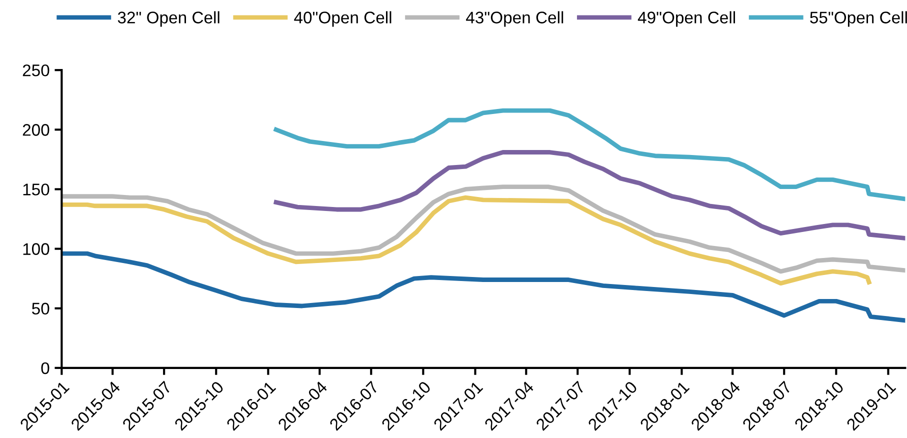  Describe the element at coordinates (41, 308) in the screenshot. I see `y-tick-label: 50` at that location.